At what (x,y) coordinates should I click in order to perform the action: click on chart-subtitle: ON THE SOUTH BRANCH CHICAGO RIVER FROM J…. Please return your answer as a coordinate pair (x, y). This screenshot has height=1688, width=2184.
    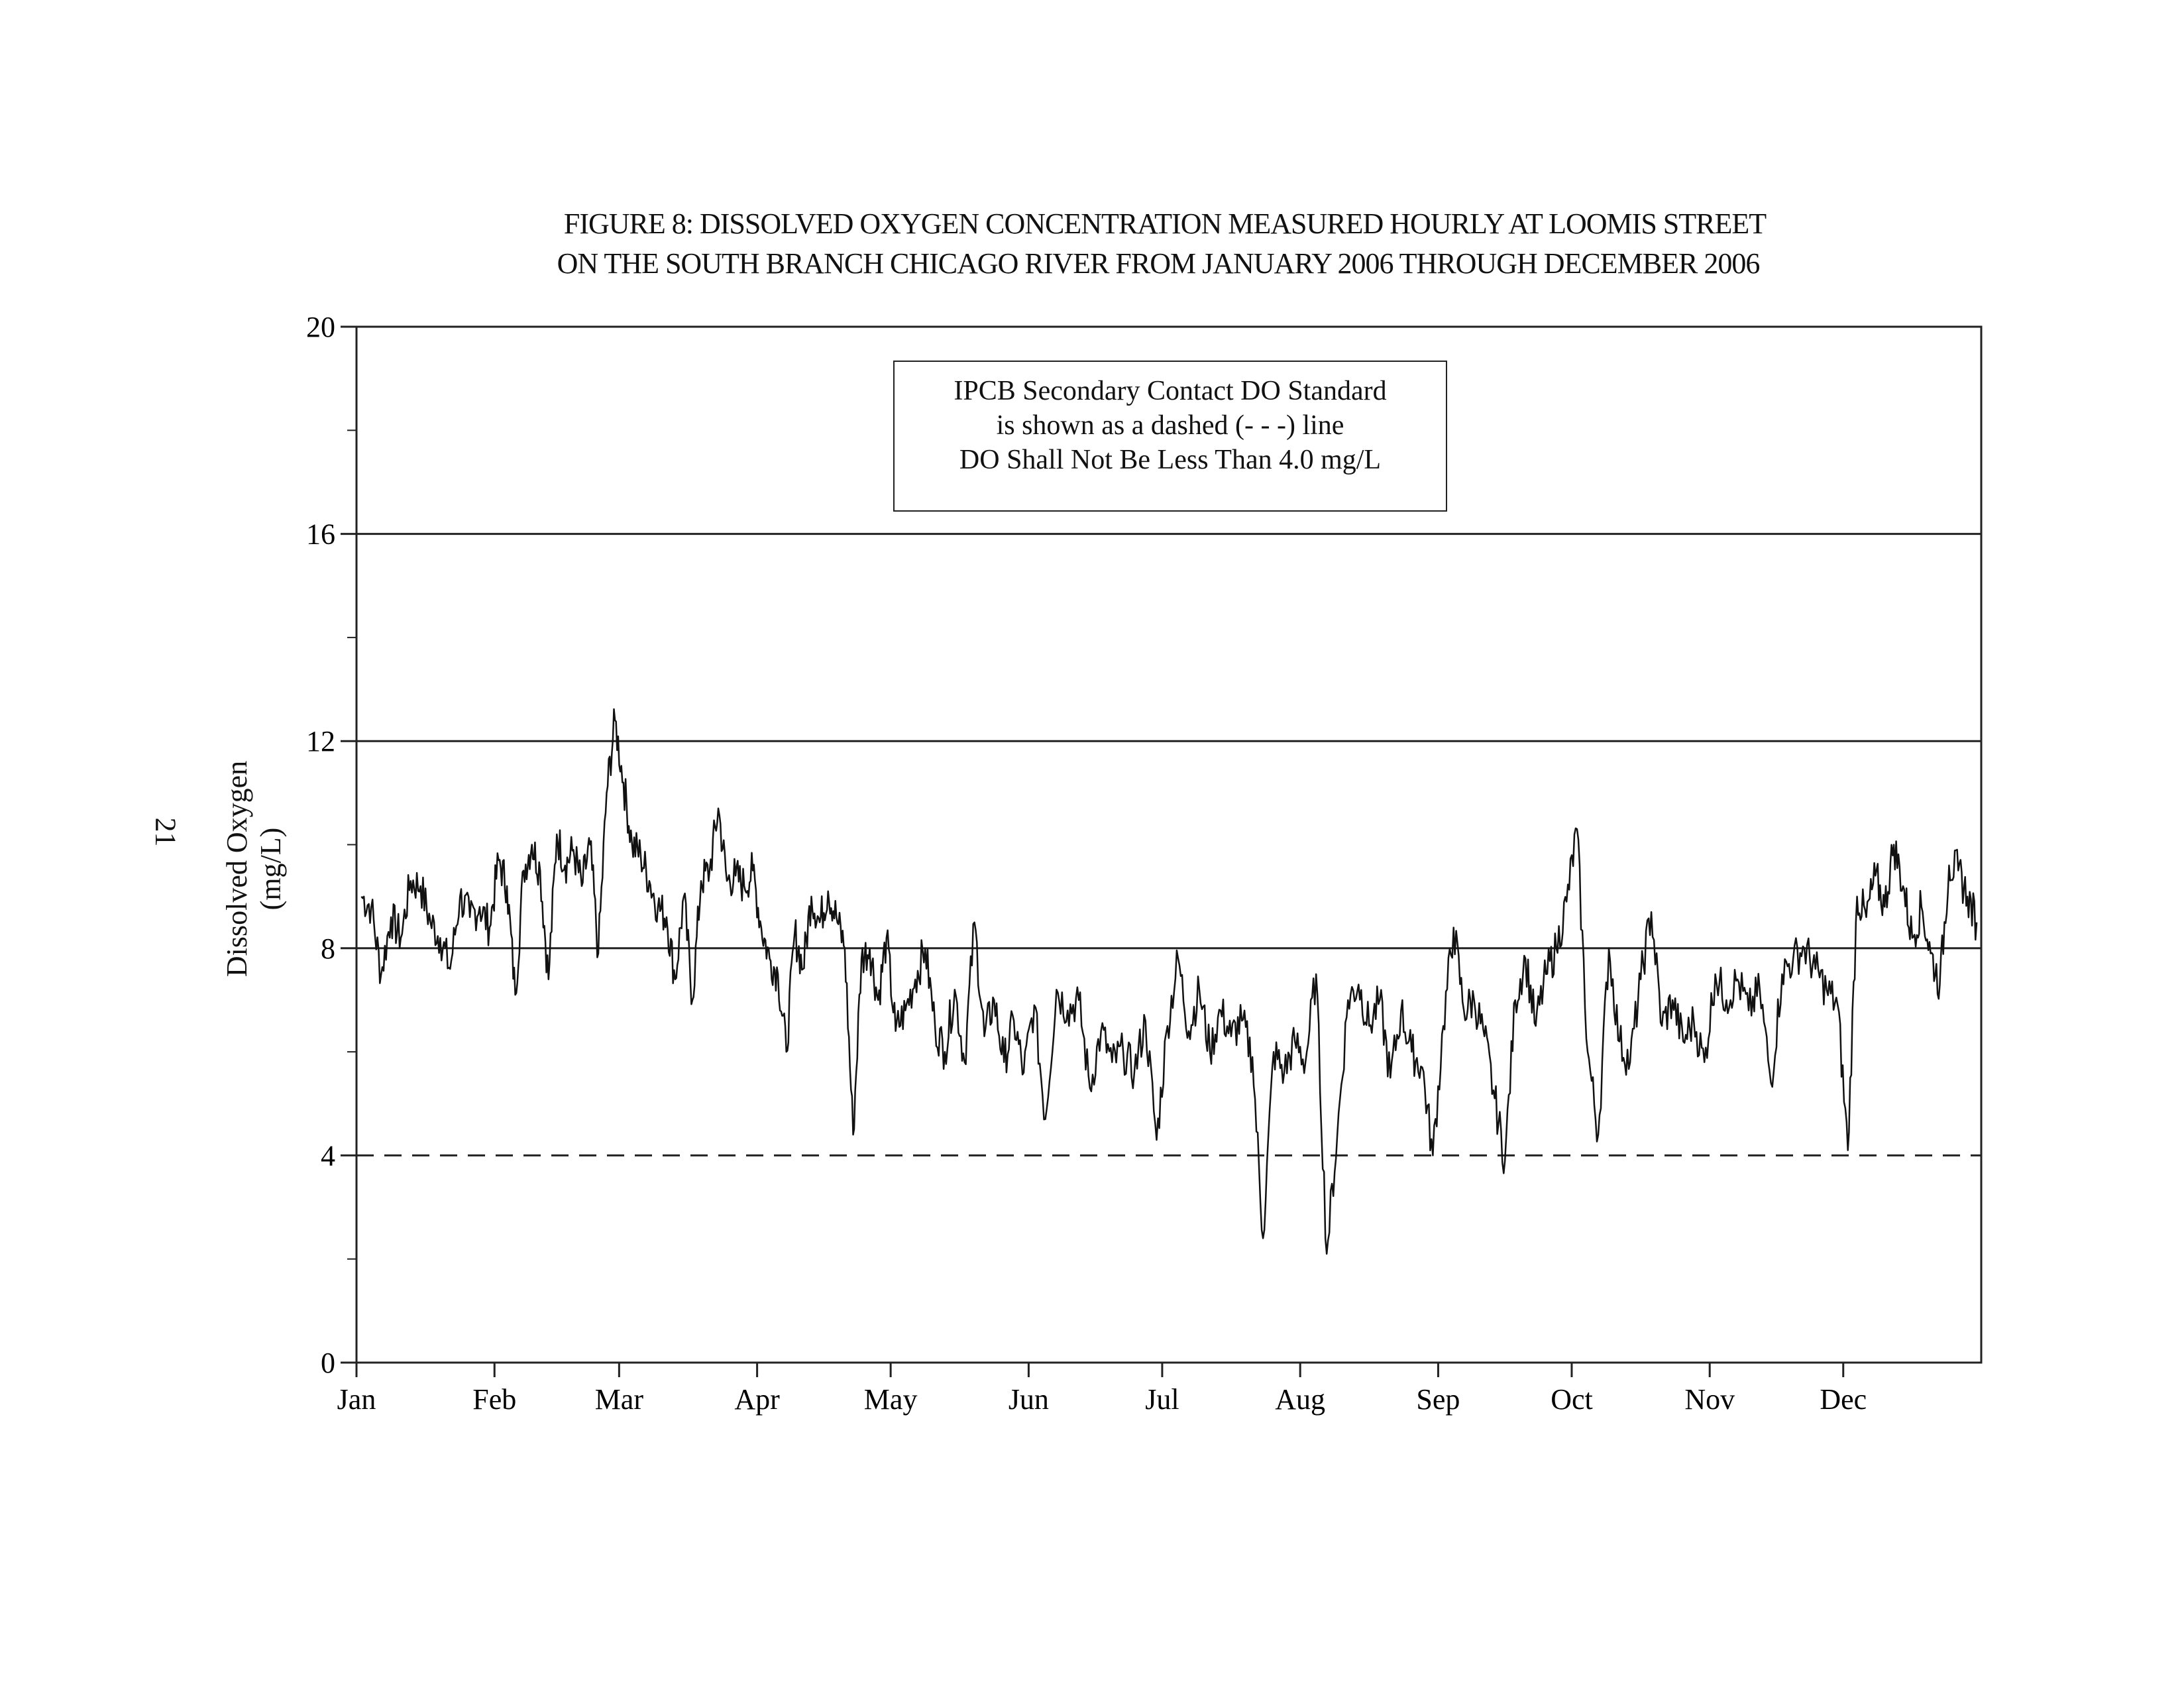
    Looking at the image, I should click on (1159, 263).